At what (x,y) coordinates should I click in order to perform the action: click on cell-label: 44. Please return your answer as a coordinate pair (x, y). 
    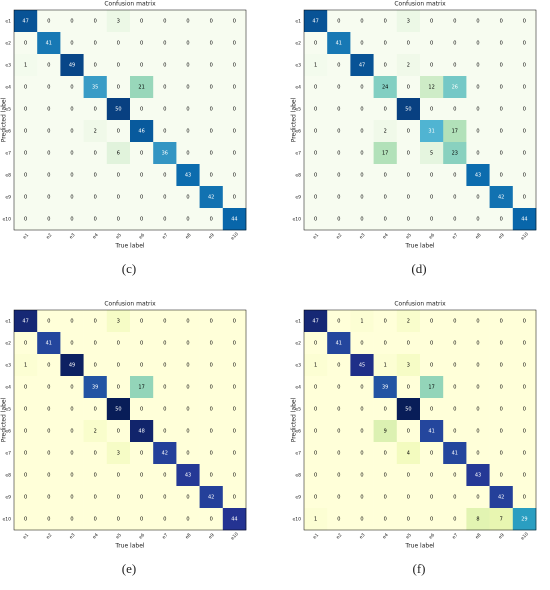
    Looking at the image, I should click on (234, 220).